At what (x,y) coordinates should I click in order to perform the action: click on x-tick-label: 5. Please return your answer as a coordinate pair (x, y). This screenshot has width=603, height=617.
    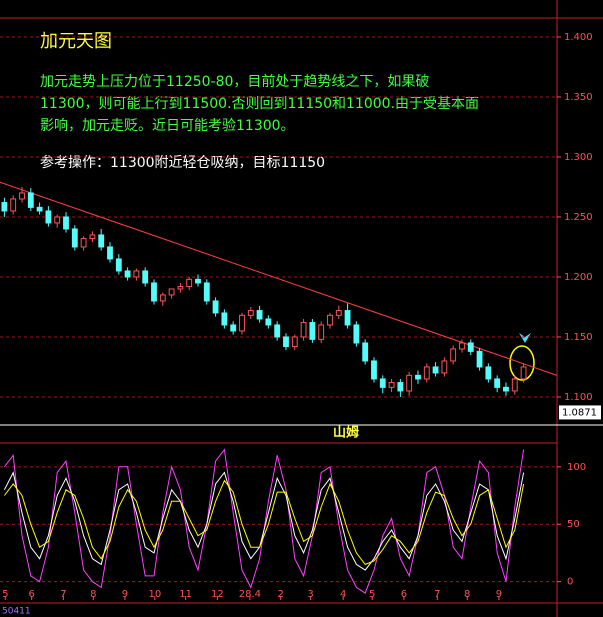
    Looking at the image, I should click on (5, 594).